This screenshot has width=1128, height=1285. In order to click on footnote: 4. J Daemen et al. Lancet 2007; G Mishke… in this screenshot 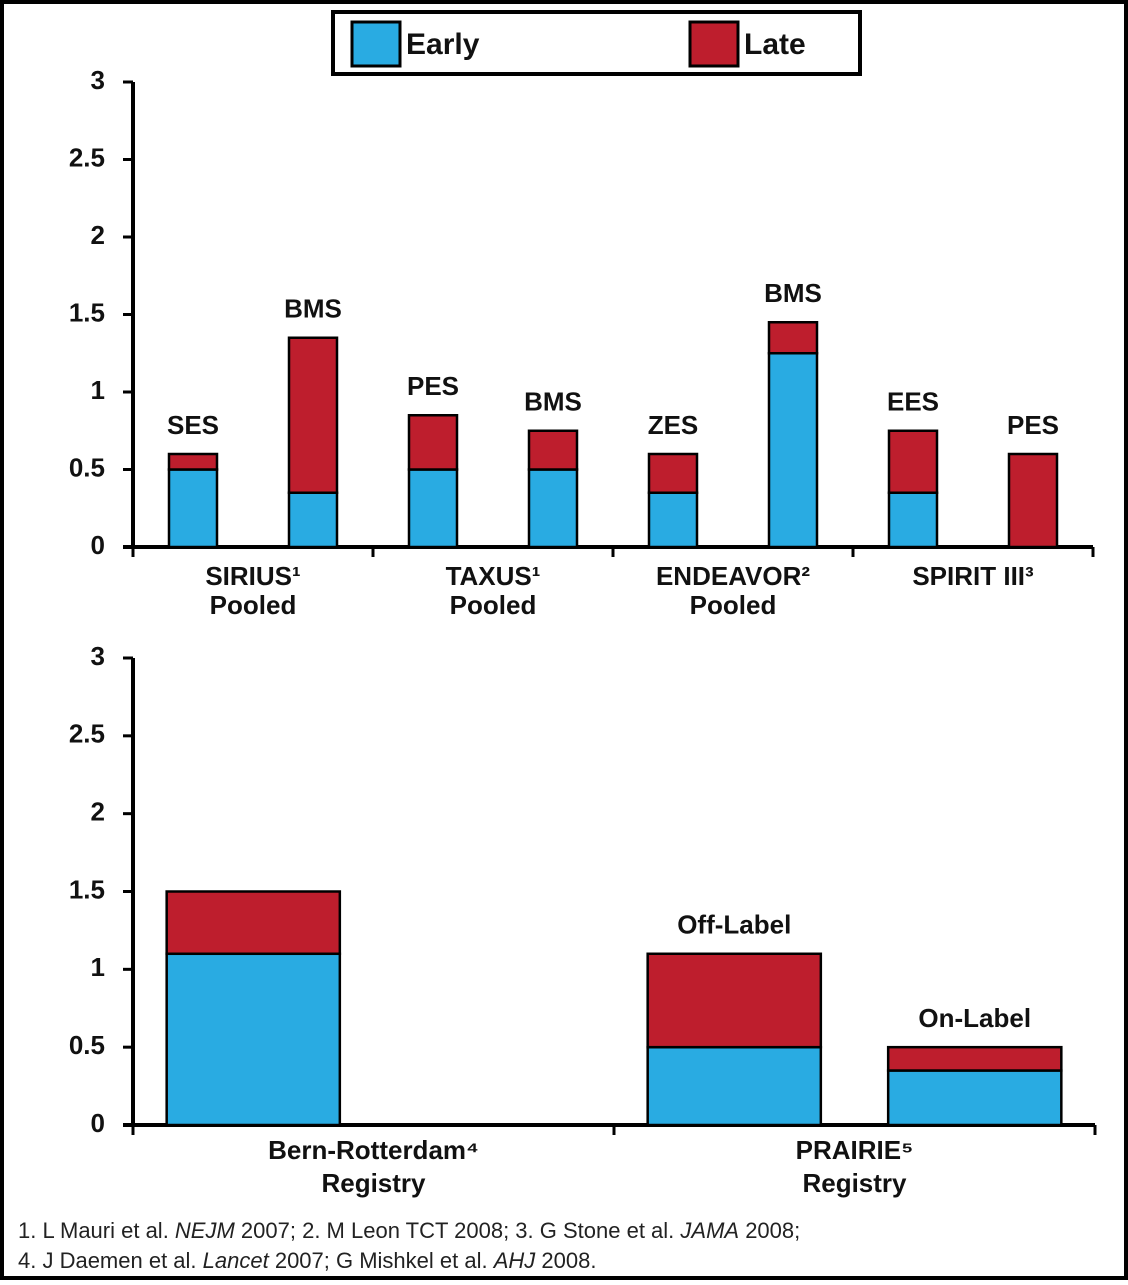, I will do `click(307, 1260)`.